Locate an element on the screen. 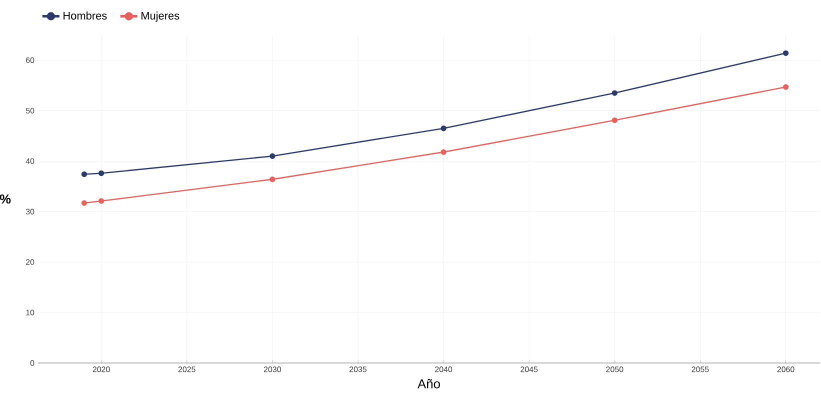  x-axis-title: Año is located at coordinates (429, 383).